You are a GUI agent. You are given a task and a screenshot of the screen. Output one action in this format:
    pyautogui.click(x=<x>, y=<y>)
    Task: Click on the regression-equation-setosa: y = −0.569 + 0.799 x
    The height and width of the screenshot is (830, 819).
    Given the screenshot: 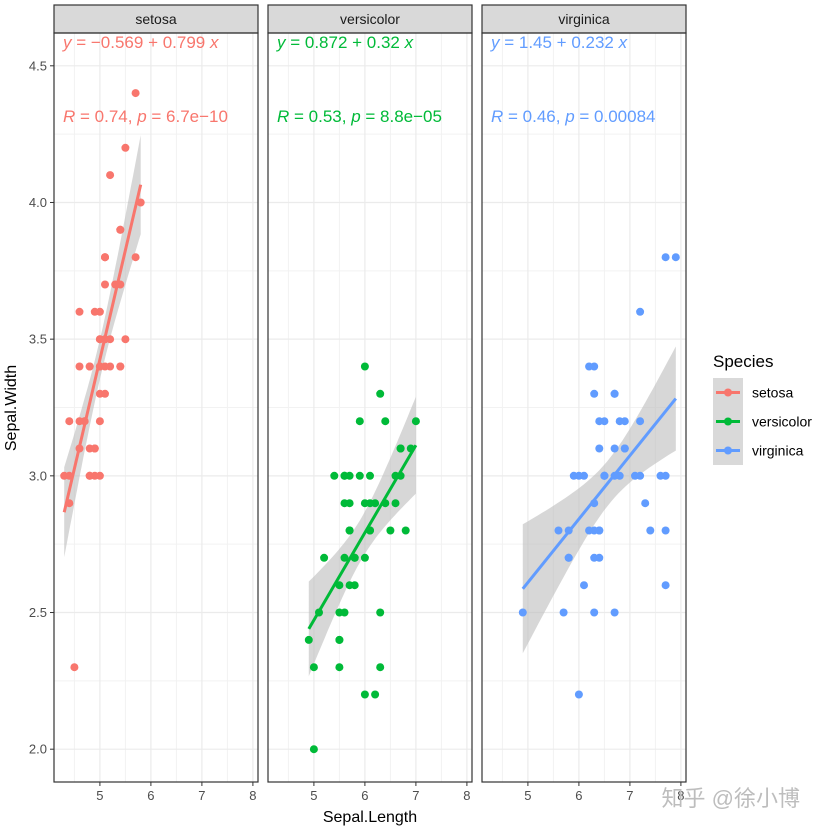 What is the action you would take?
    pyautogui.click(x=140, y=42)
    